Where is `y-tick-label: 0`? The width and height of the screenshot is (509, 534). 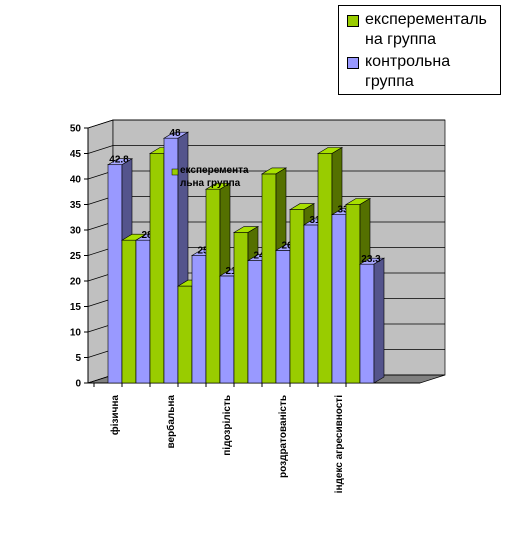
y-tick-label: 0 is located at coordinates (78, 384).